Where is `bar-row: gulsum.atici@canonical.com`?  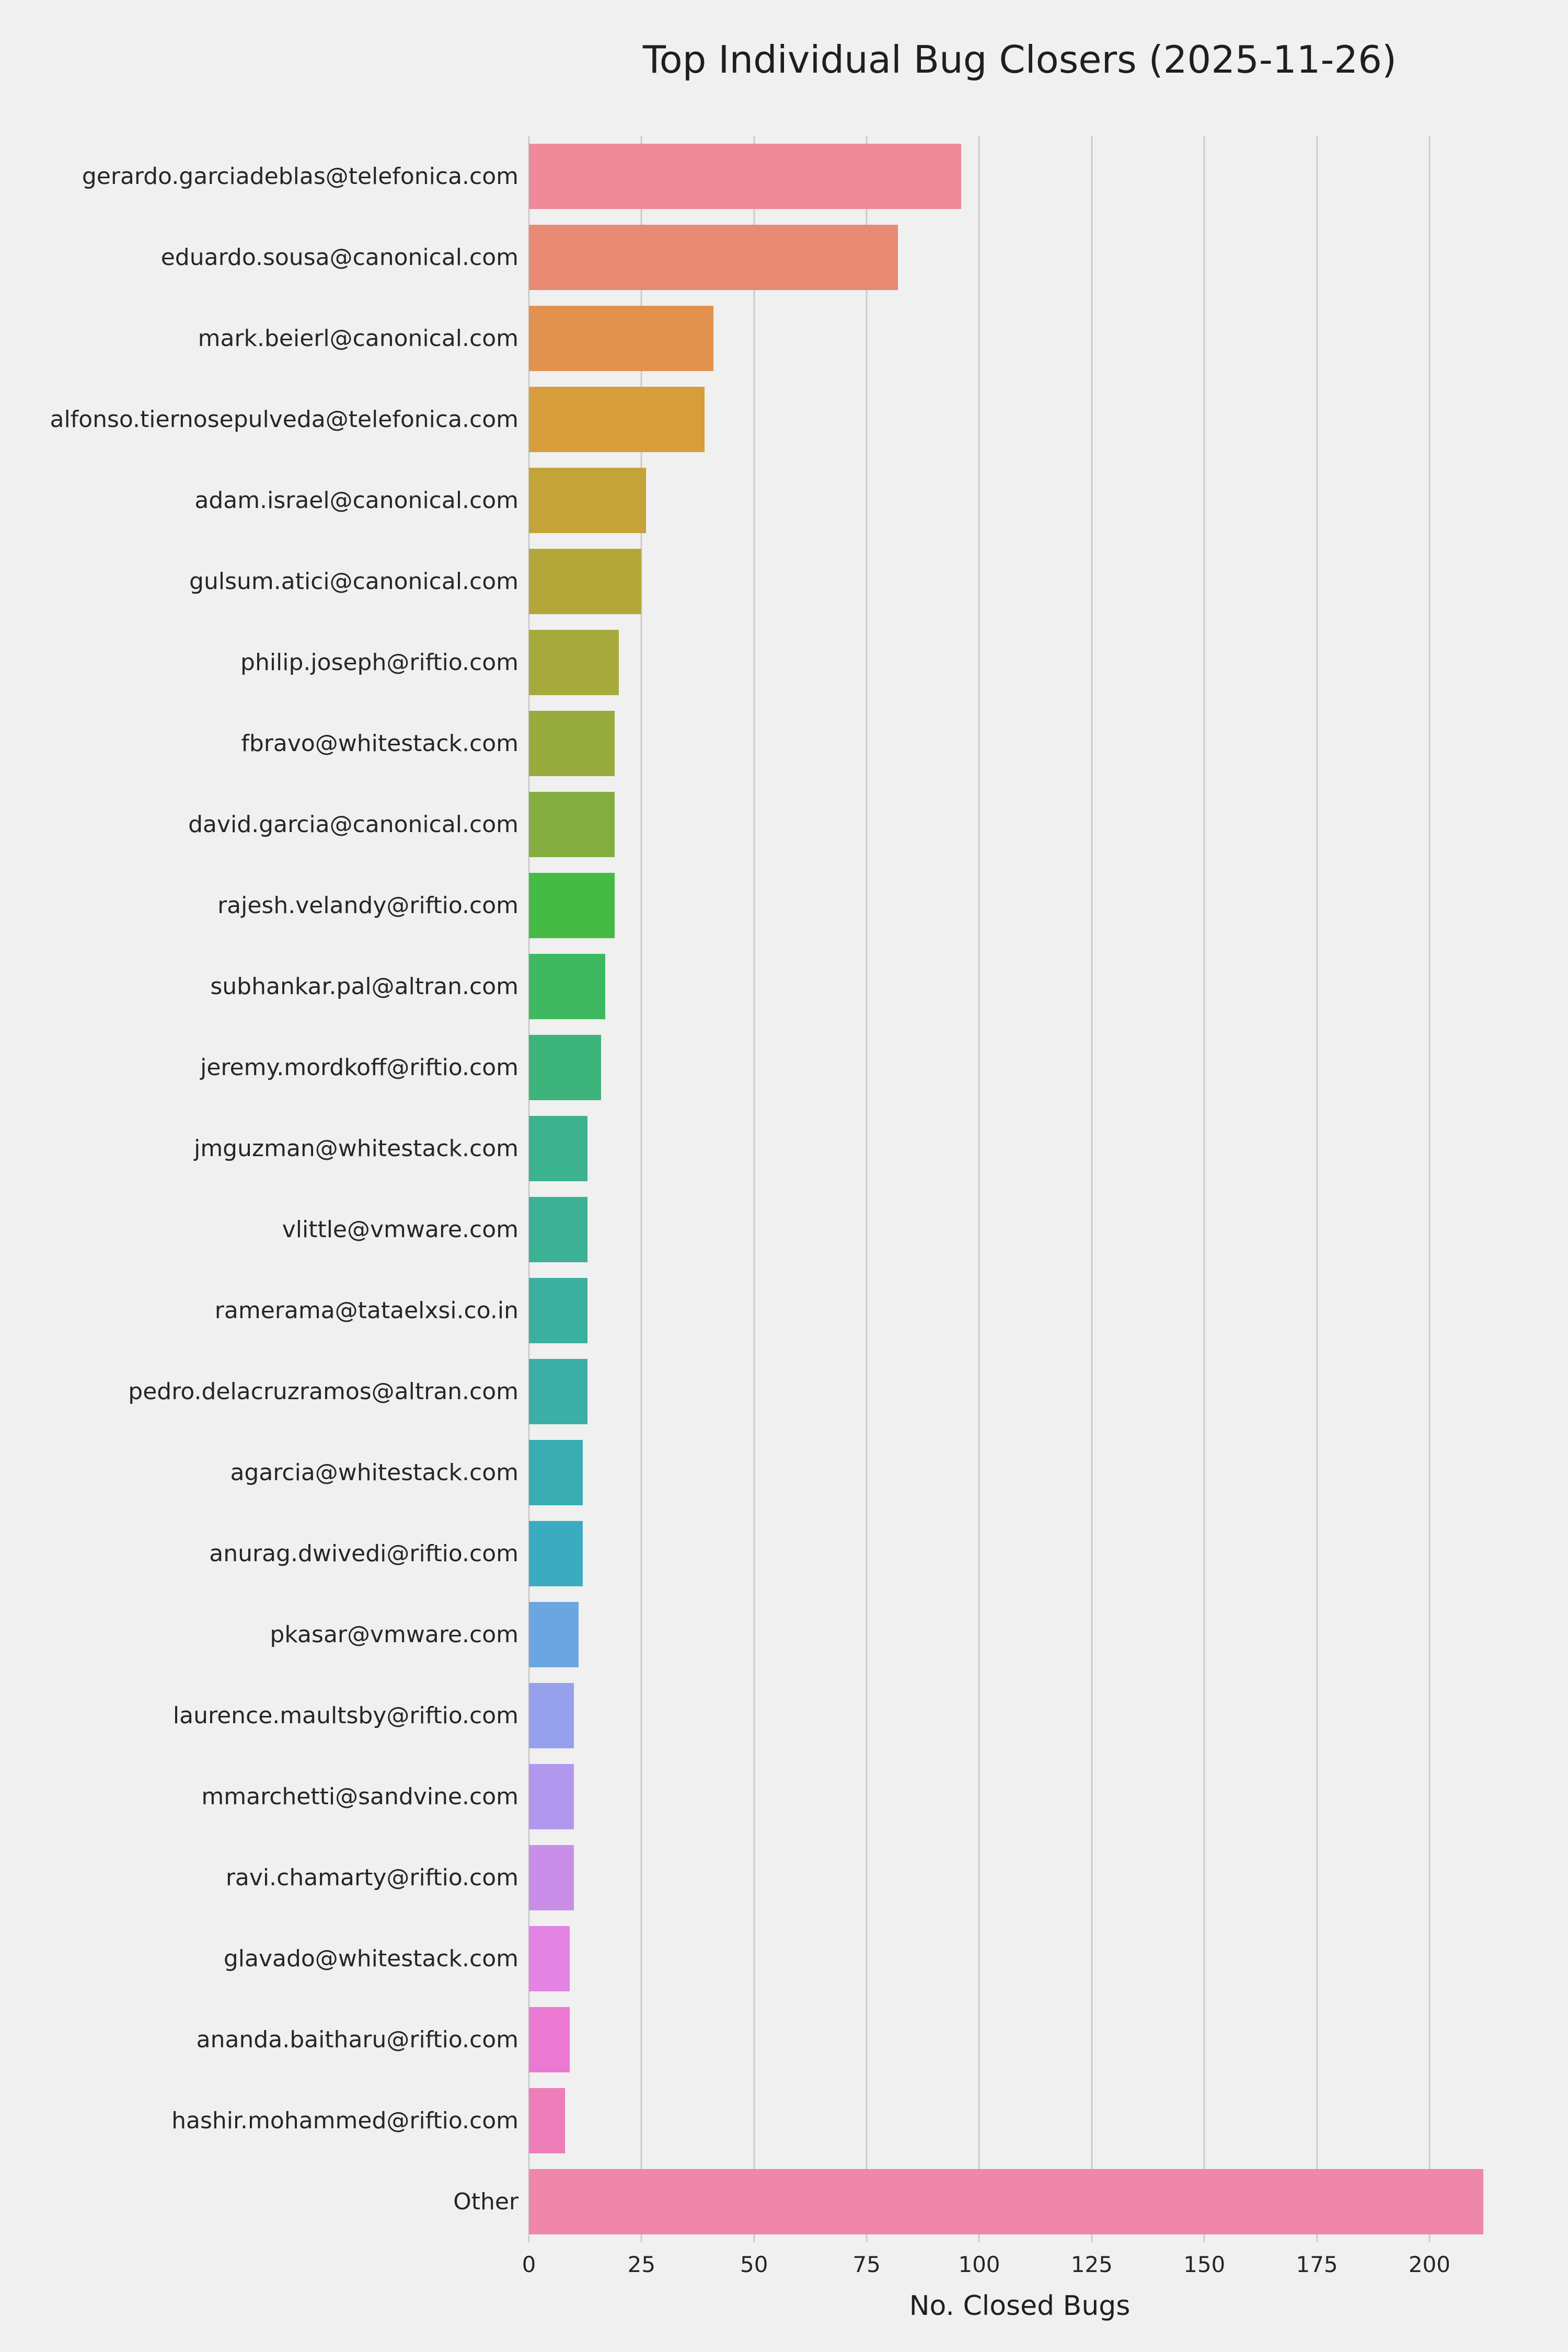 bar-row: gulsum.atici@canonical.com is located at coordinates (755, 581).